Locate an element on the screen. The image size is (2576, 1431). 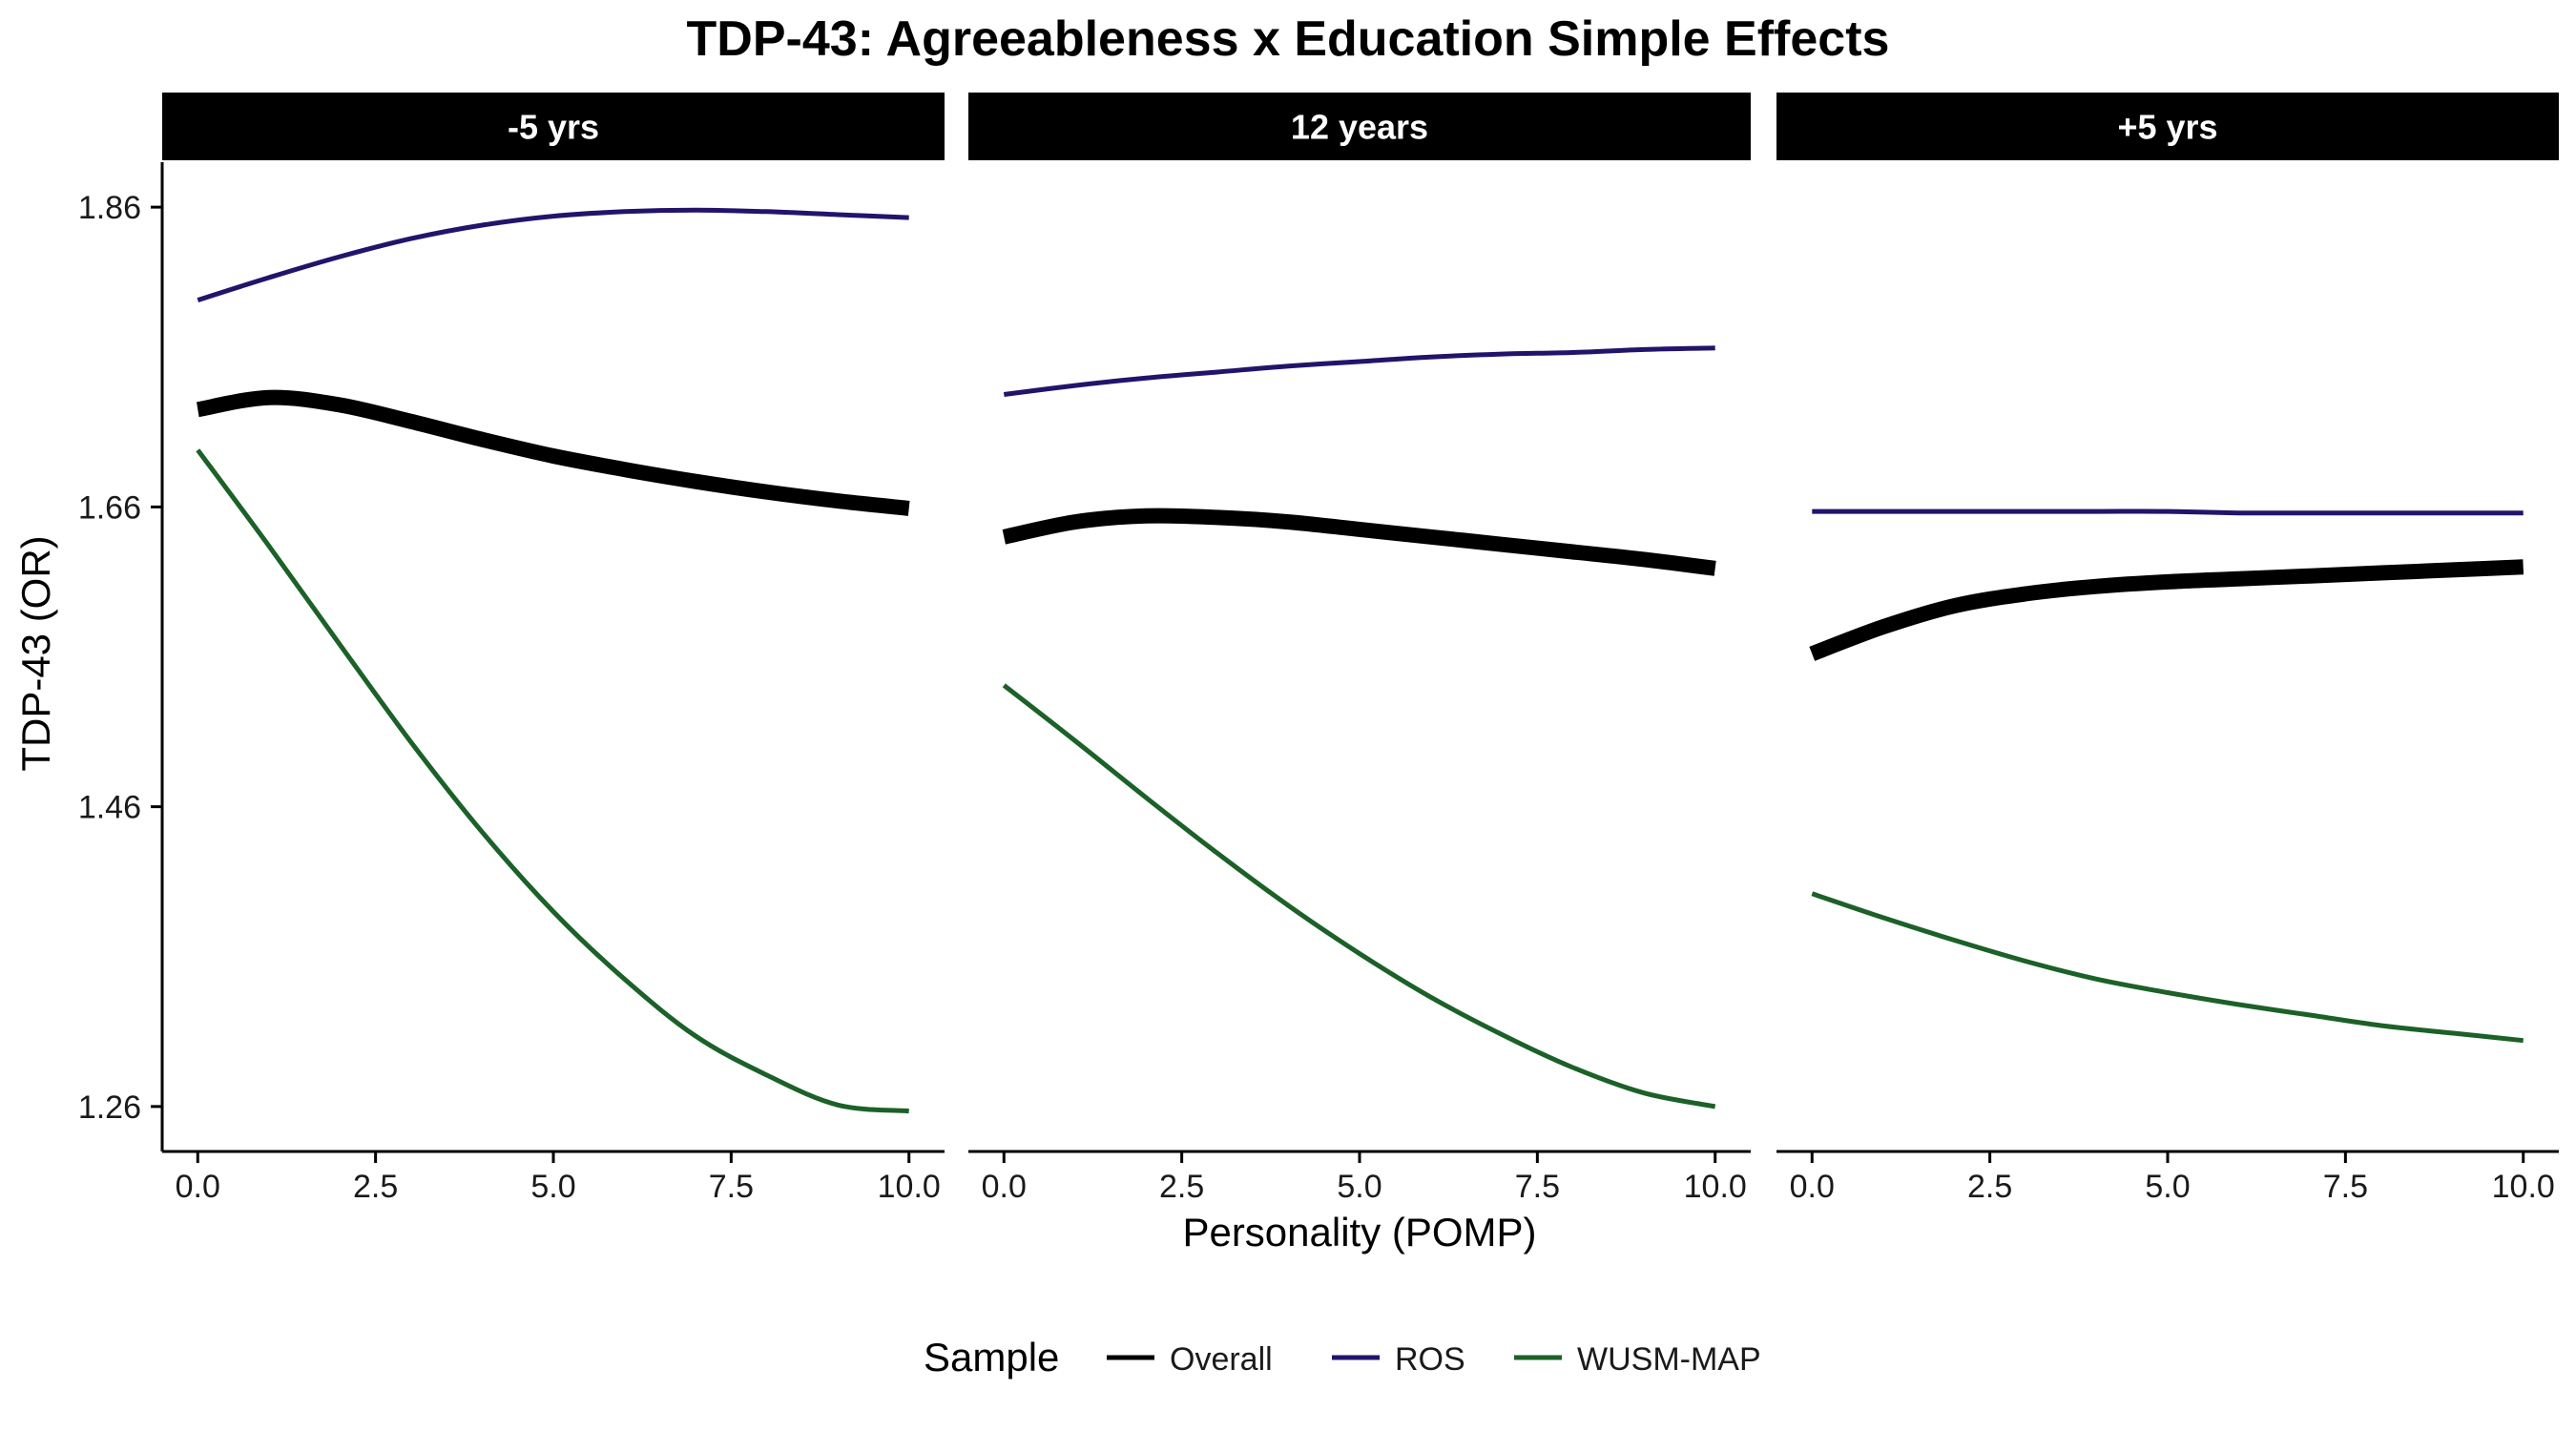
panel-strip-label: +5 yrs is located at coordinates (2167, 127).